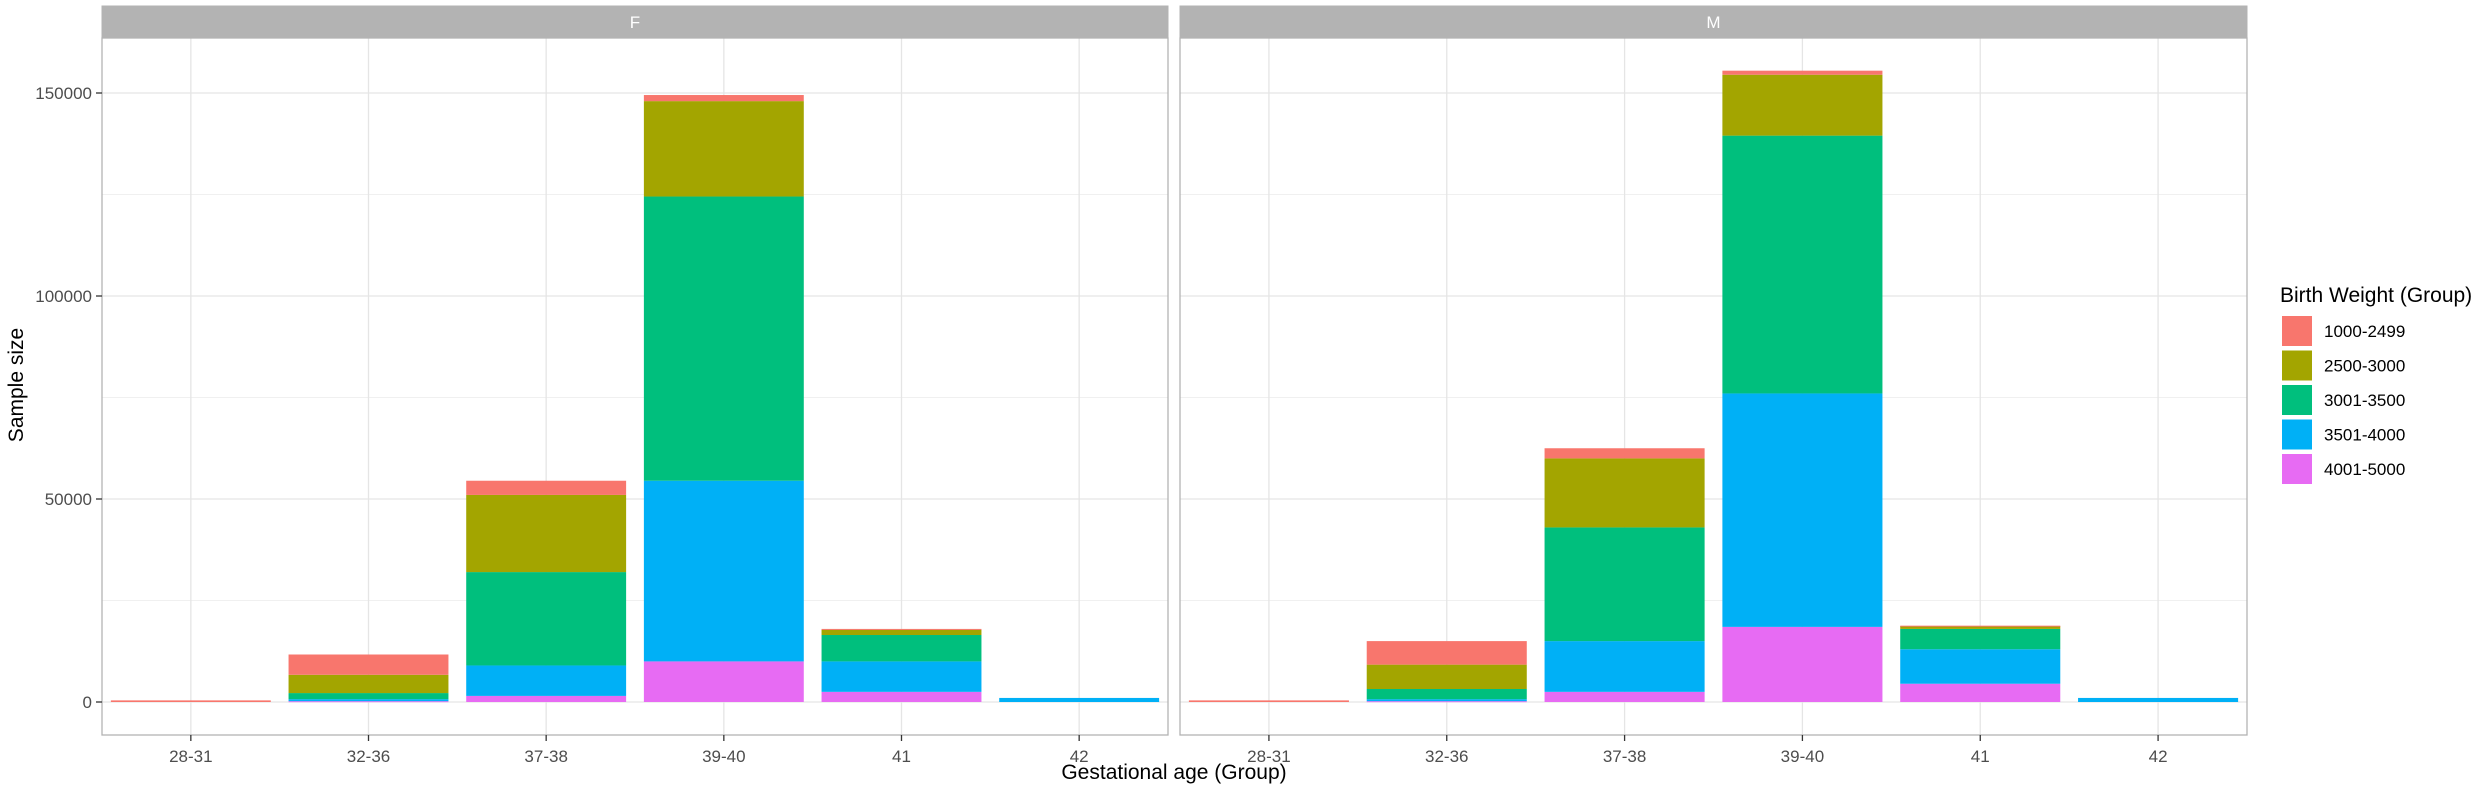 The width and height of the screenshot is (2488, 794). I want to click on legend-label-1000-2499: 1000-2499, so click(2364, 331).